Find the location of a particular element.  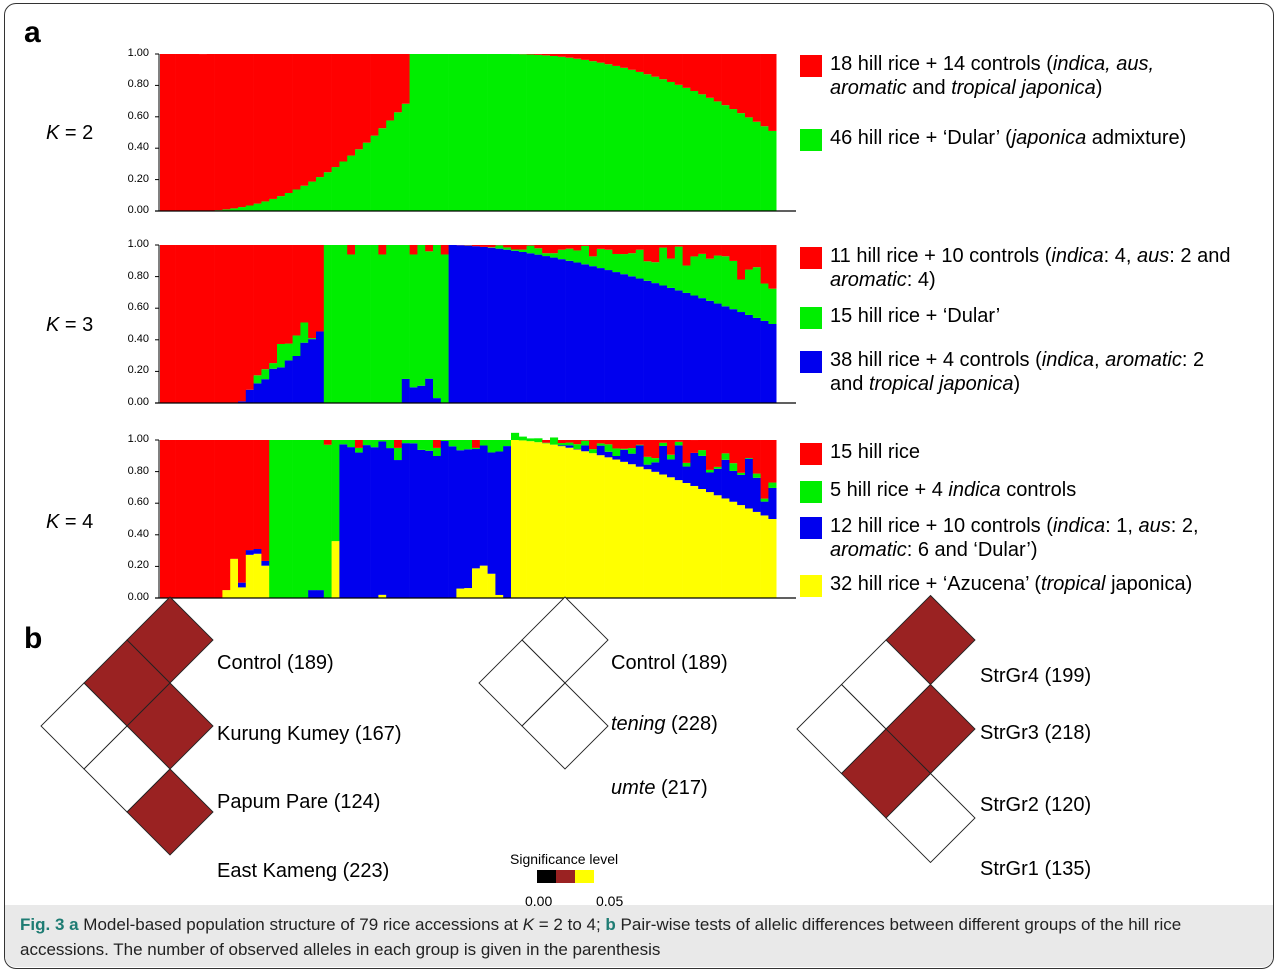

tick-label-k4-5: 0.00 is located at coordinates (138, 597).